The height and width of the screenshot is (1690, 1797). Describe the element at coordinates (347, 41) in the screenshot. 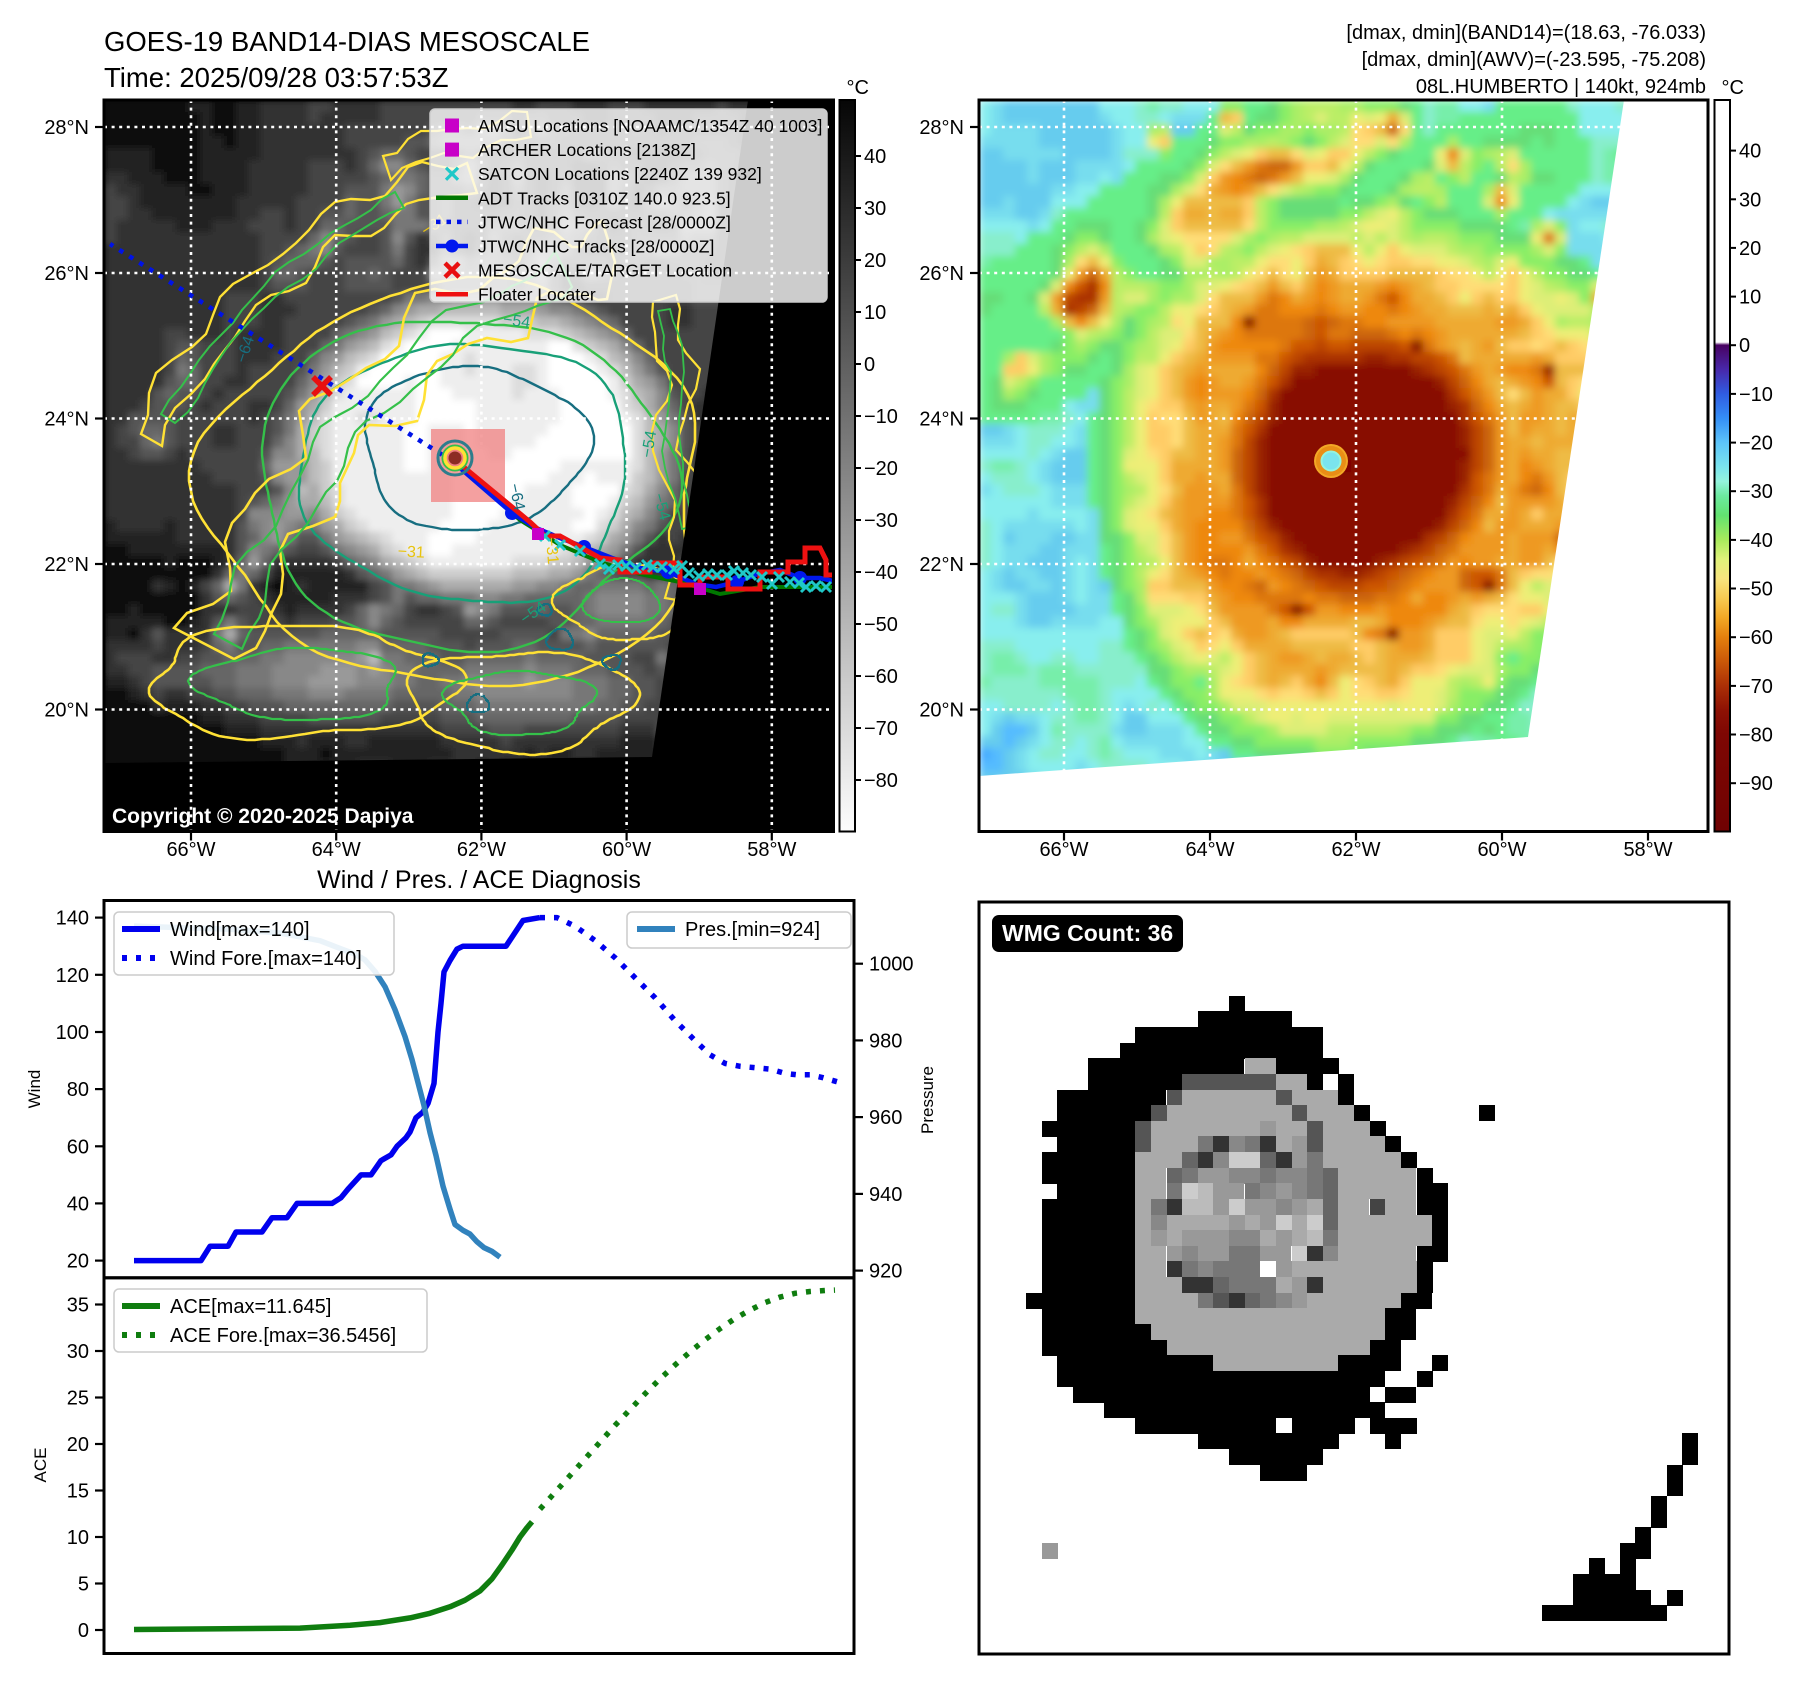

I see `svg-text: GOES-19 BAND14-DIAS MESOSCALE` at that location.